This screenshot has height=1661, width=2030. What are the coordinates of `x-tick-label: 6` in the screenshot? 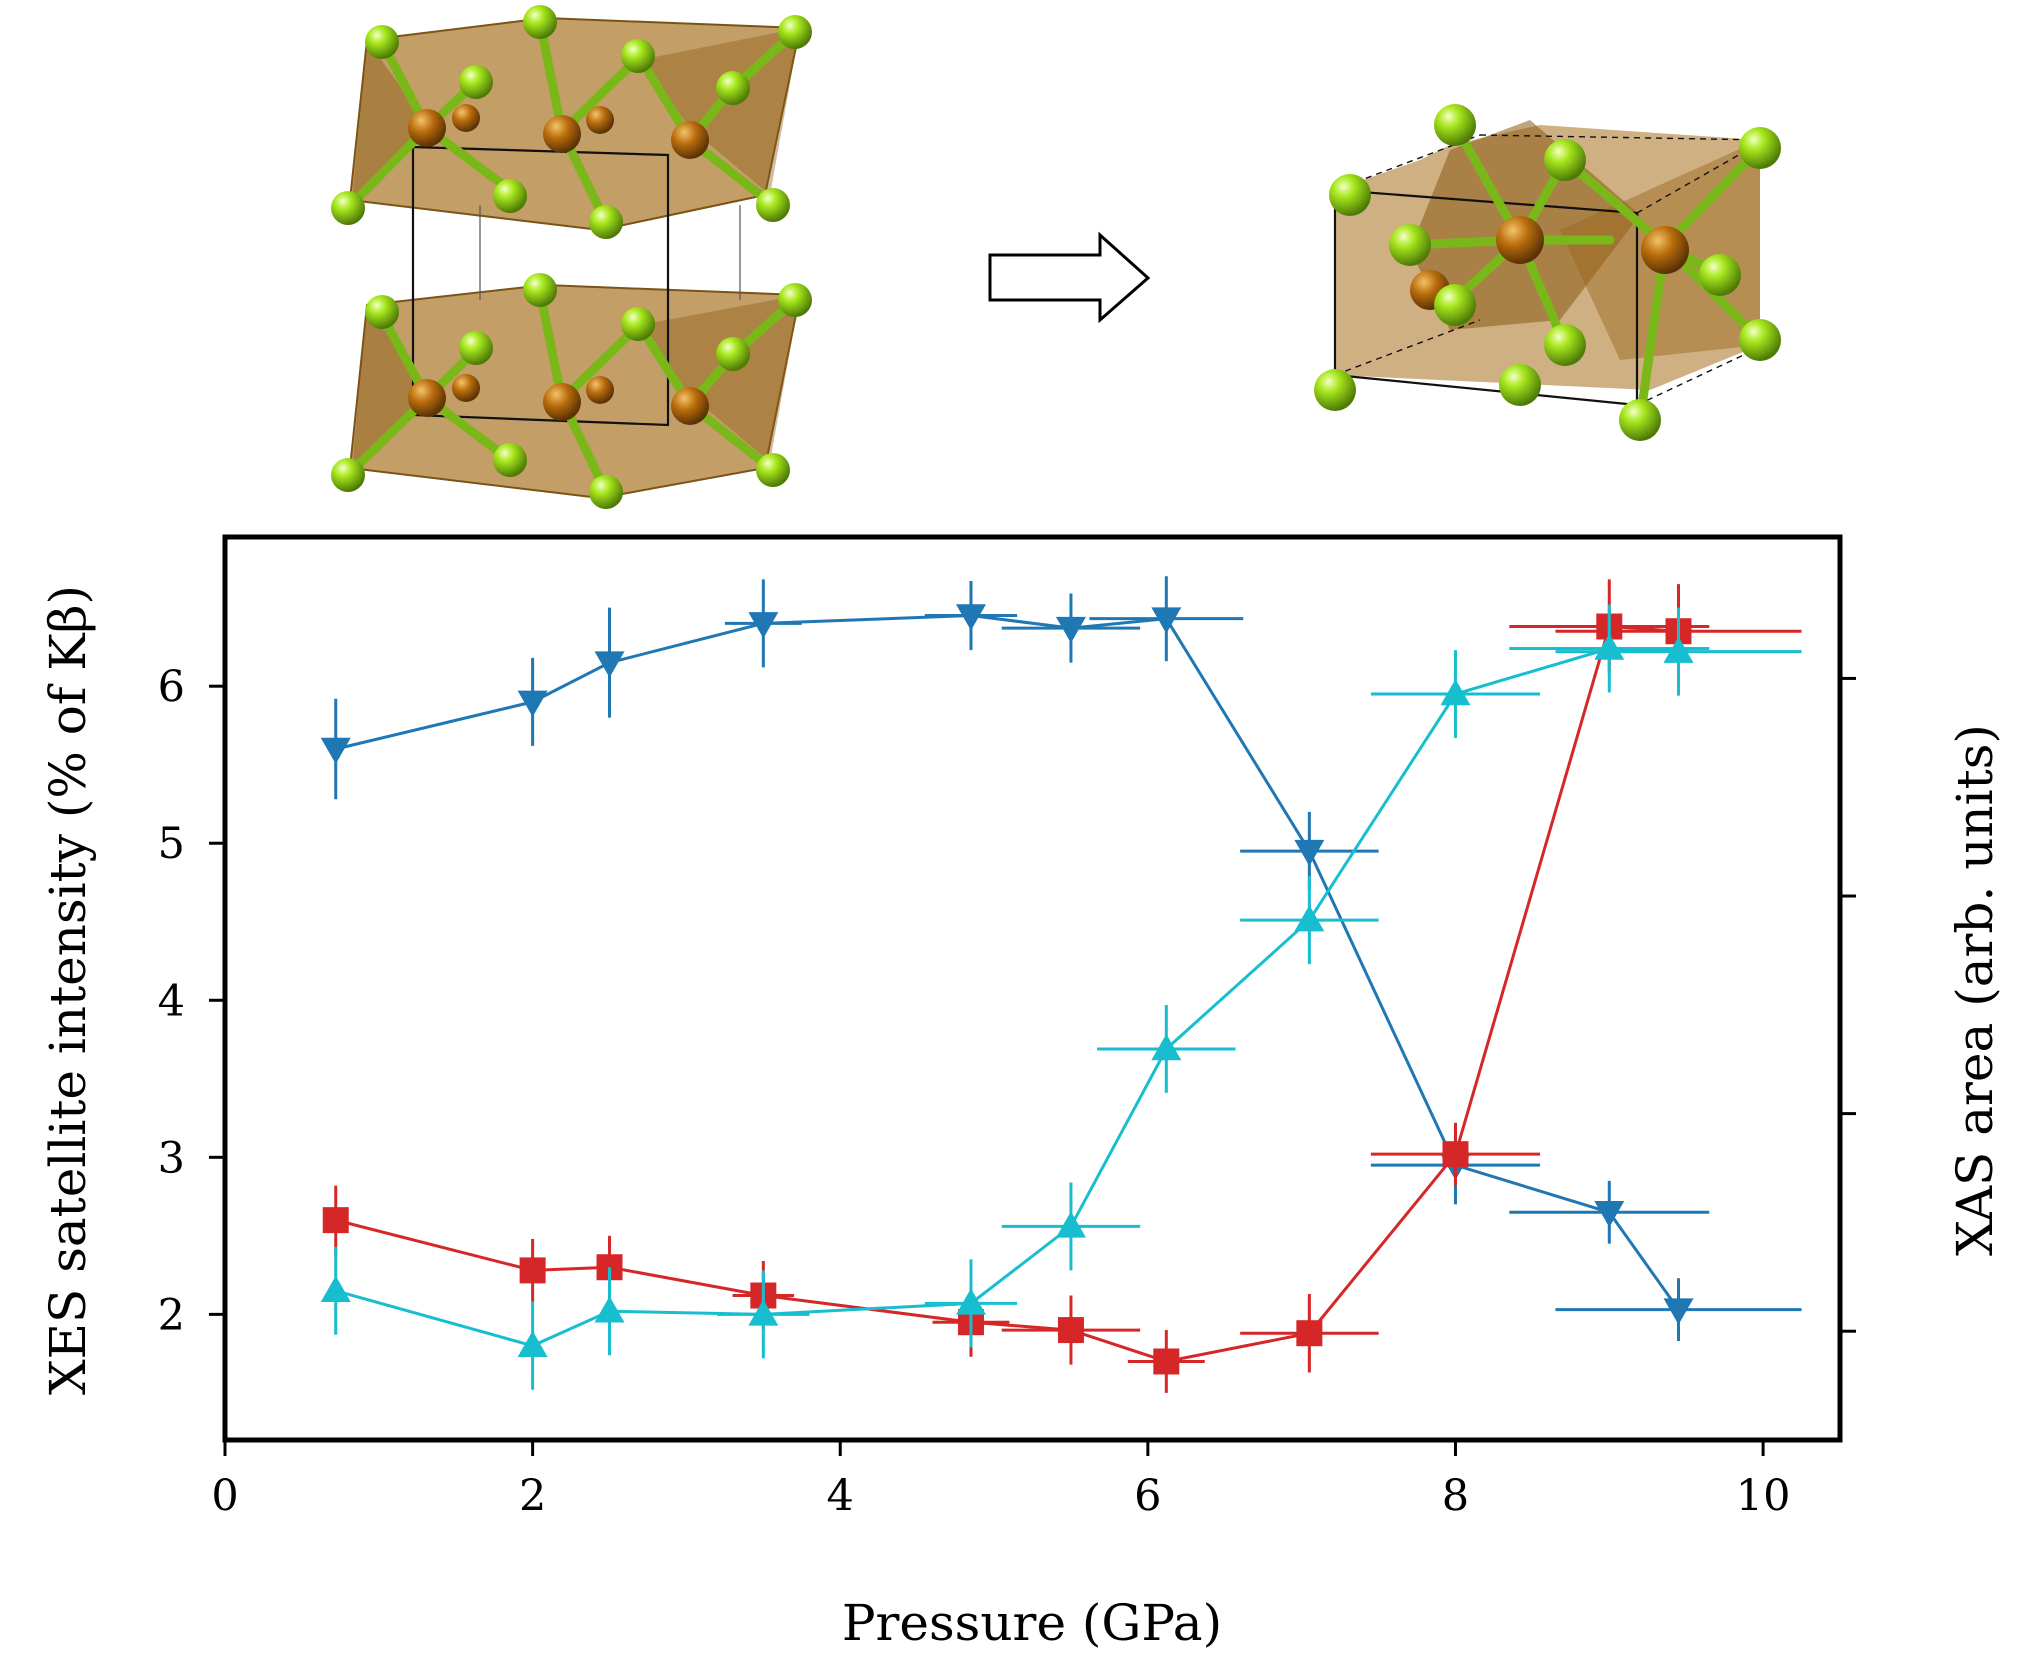 It's located at (1147, 1496).